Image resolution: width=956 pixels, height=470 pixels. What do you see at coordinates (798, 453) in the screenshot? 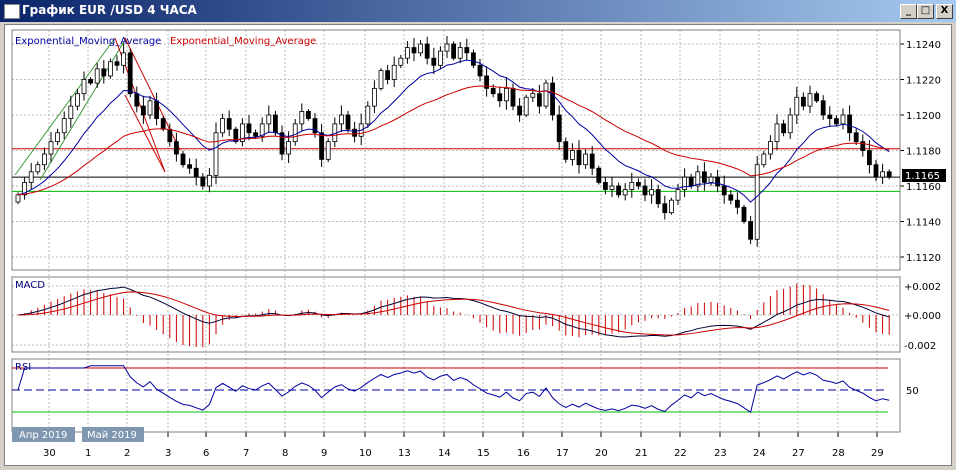
I see `date-tick-label: 27` at bounding box center [798, 453].